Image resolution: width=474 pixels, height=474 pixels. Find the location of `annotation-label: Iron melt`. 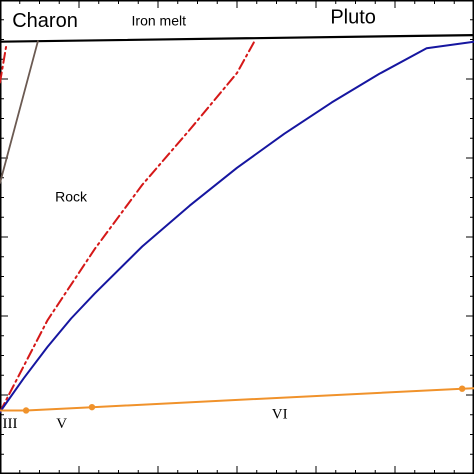

annotation-label: Iron melt is located at coordinates (159, 21).